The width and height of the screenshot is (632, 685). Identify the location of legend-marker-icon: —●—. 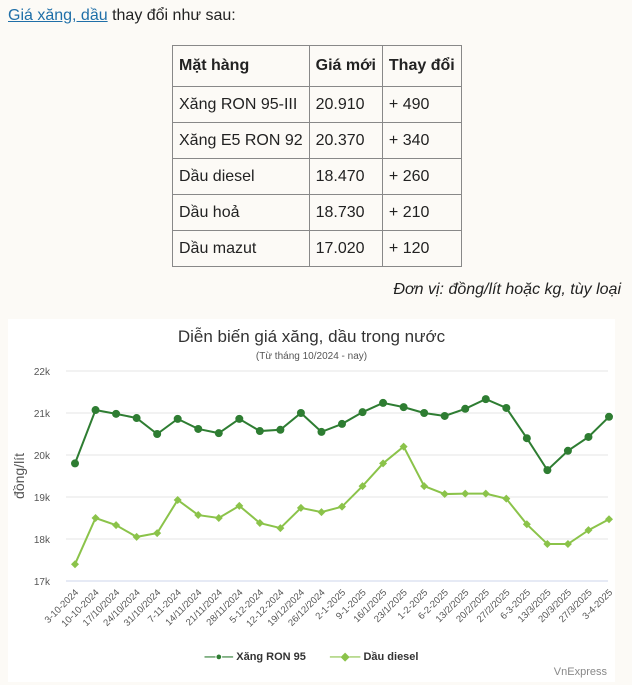
(219, 657).